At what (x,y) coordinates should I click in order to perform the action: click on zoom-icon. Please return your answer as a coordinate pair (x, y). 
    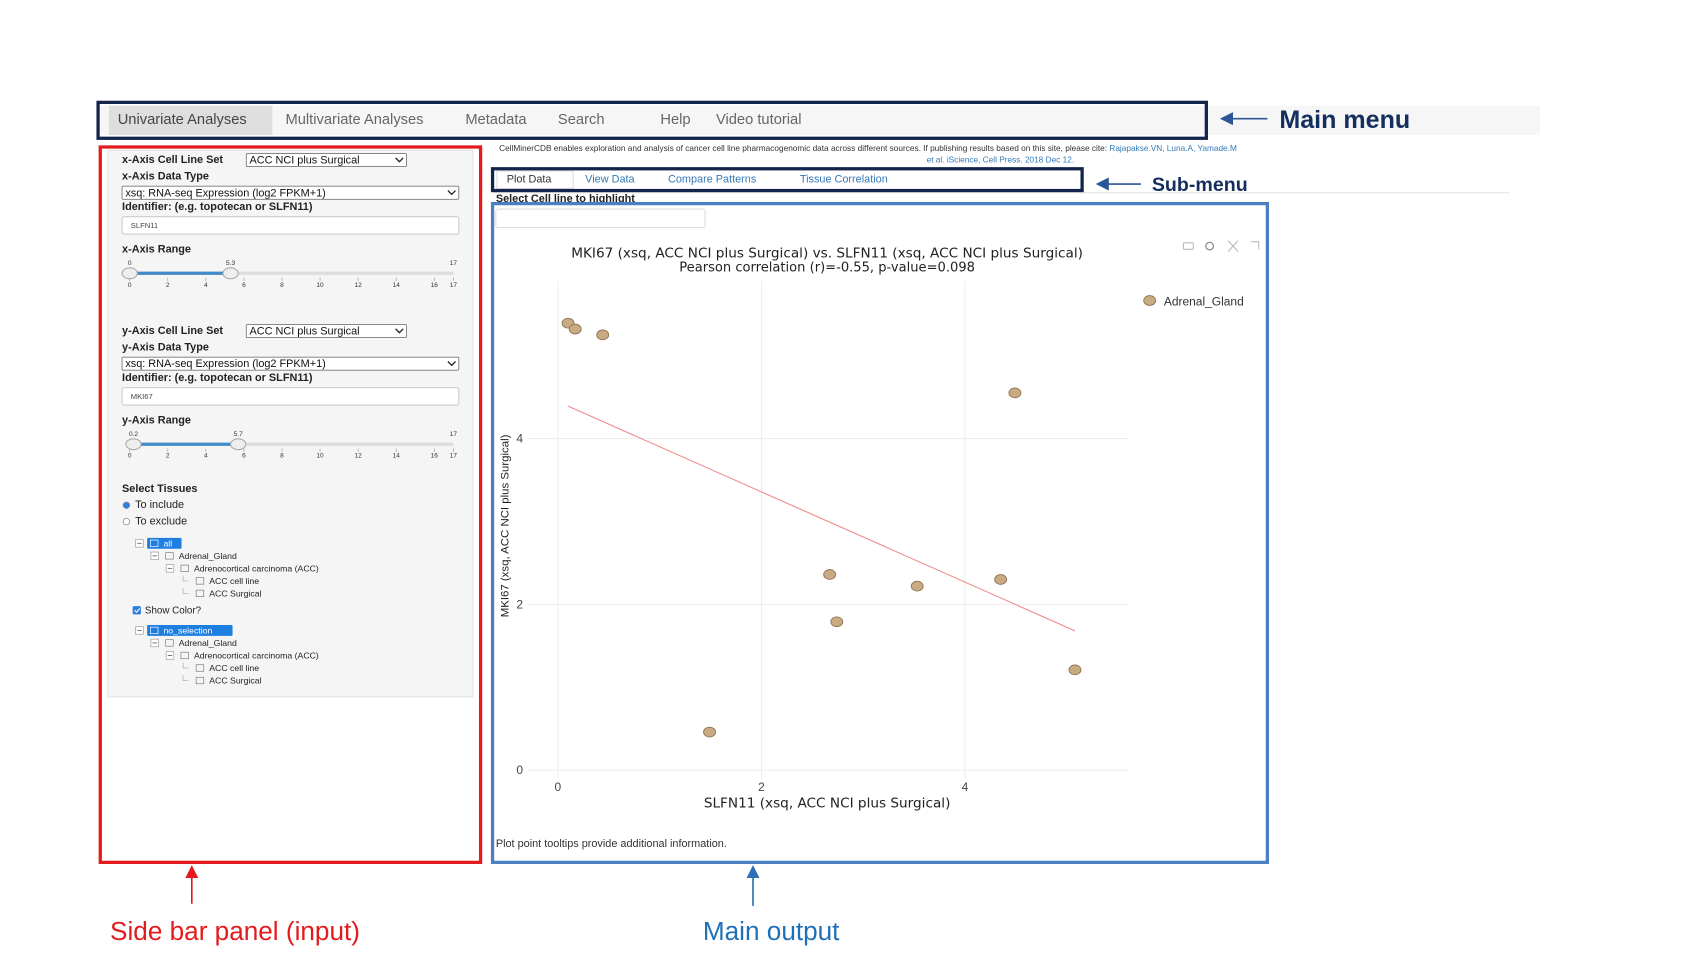
    Looking at the image, I should click on (1209, 246).